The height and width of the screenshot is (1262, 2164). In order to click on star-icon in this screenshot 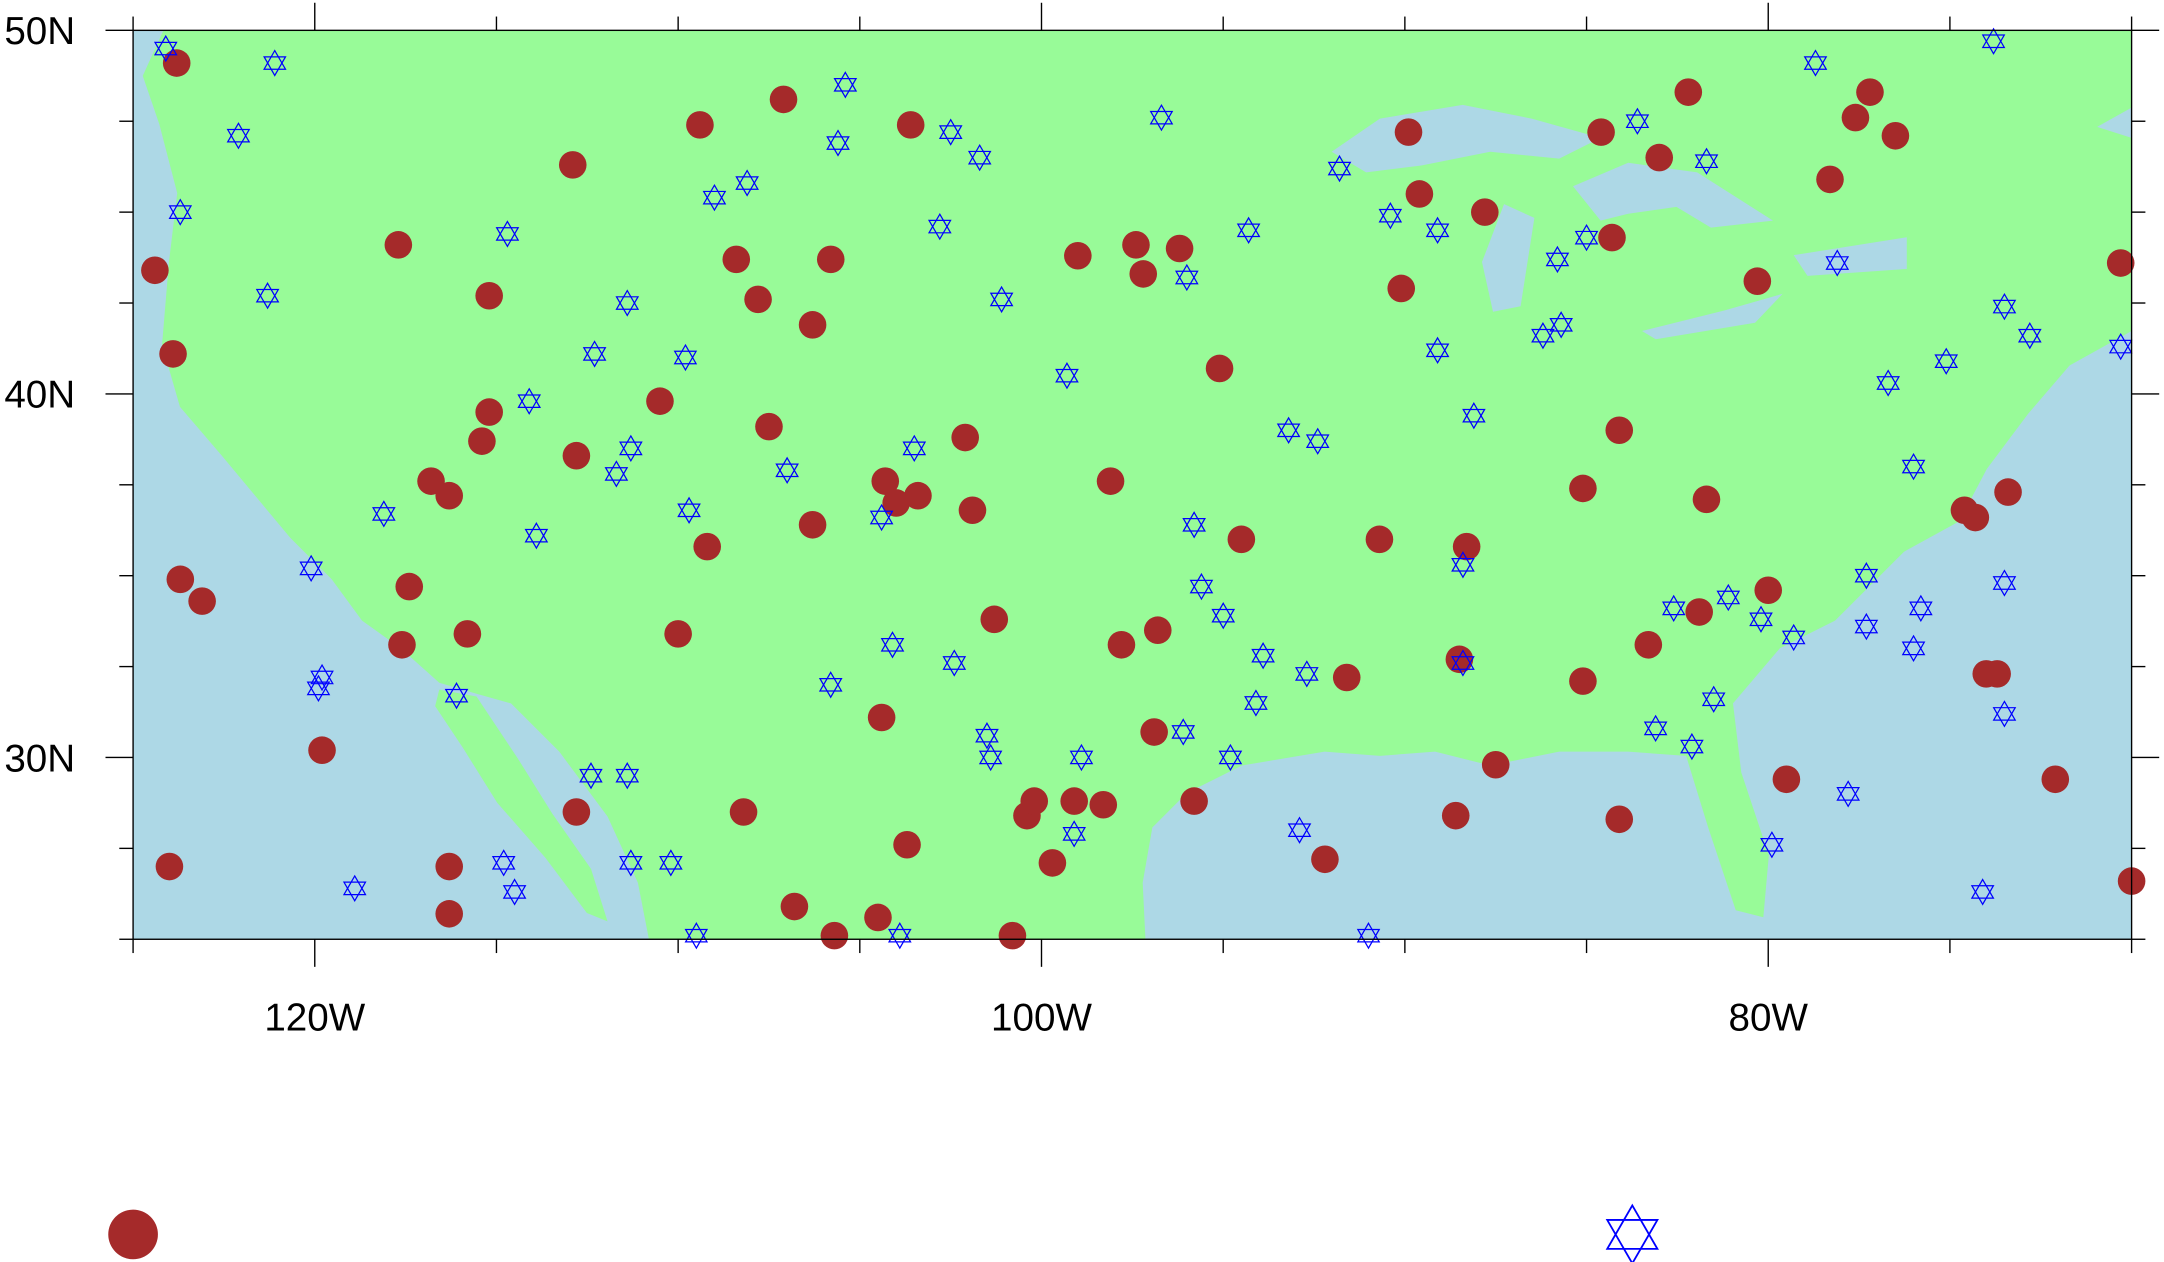, I will do `click(1632, 1232)`.